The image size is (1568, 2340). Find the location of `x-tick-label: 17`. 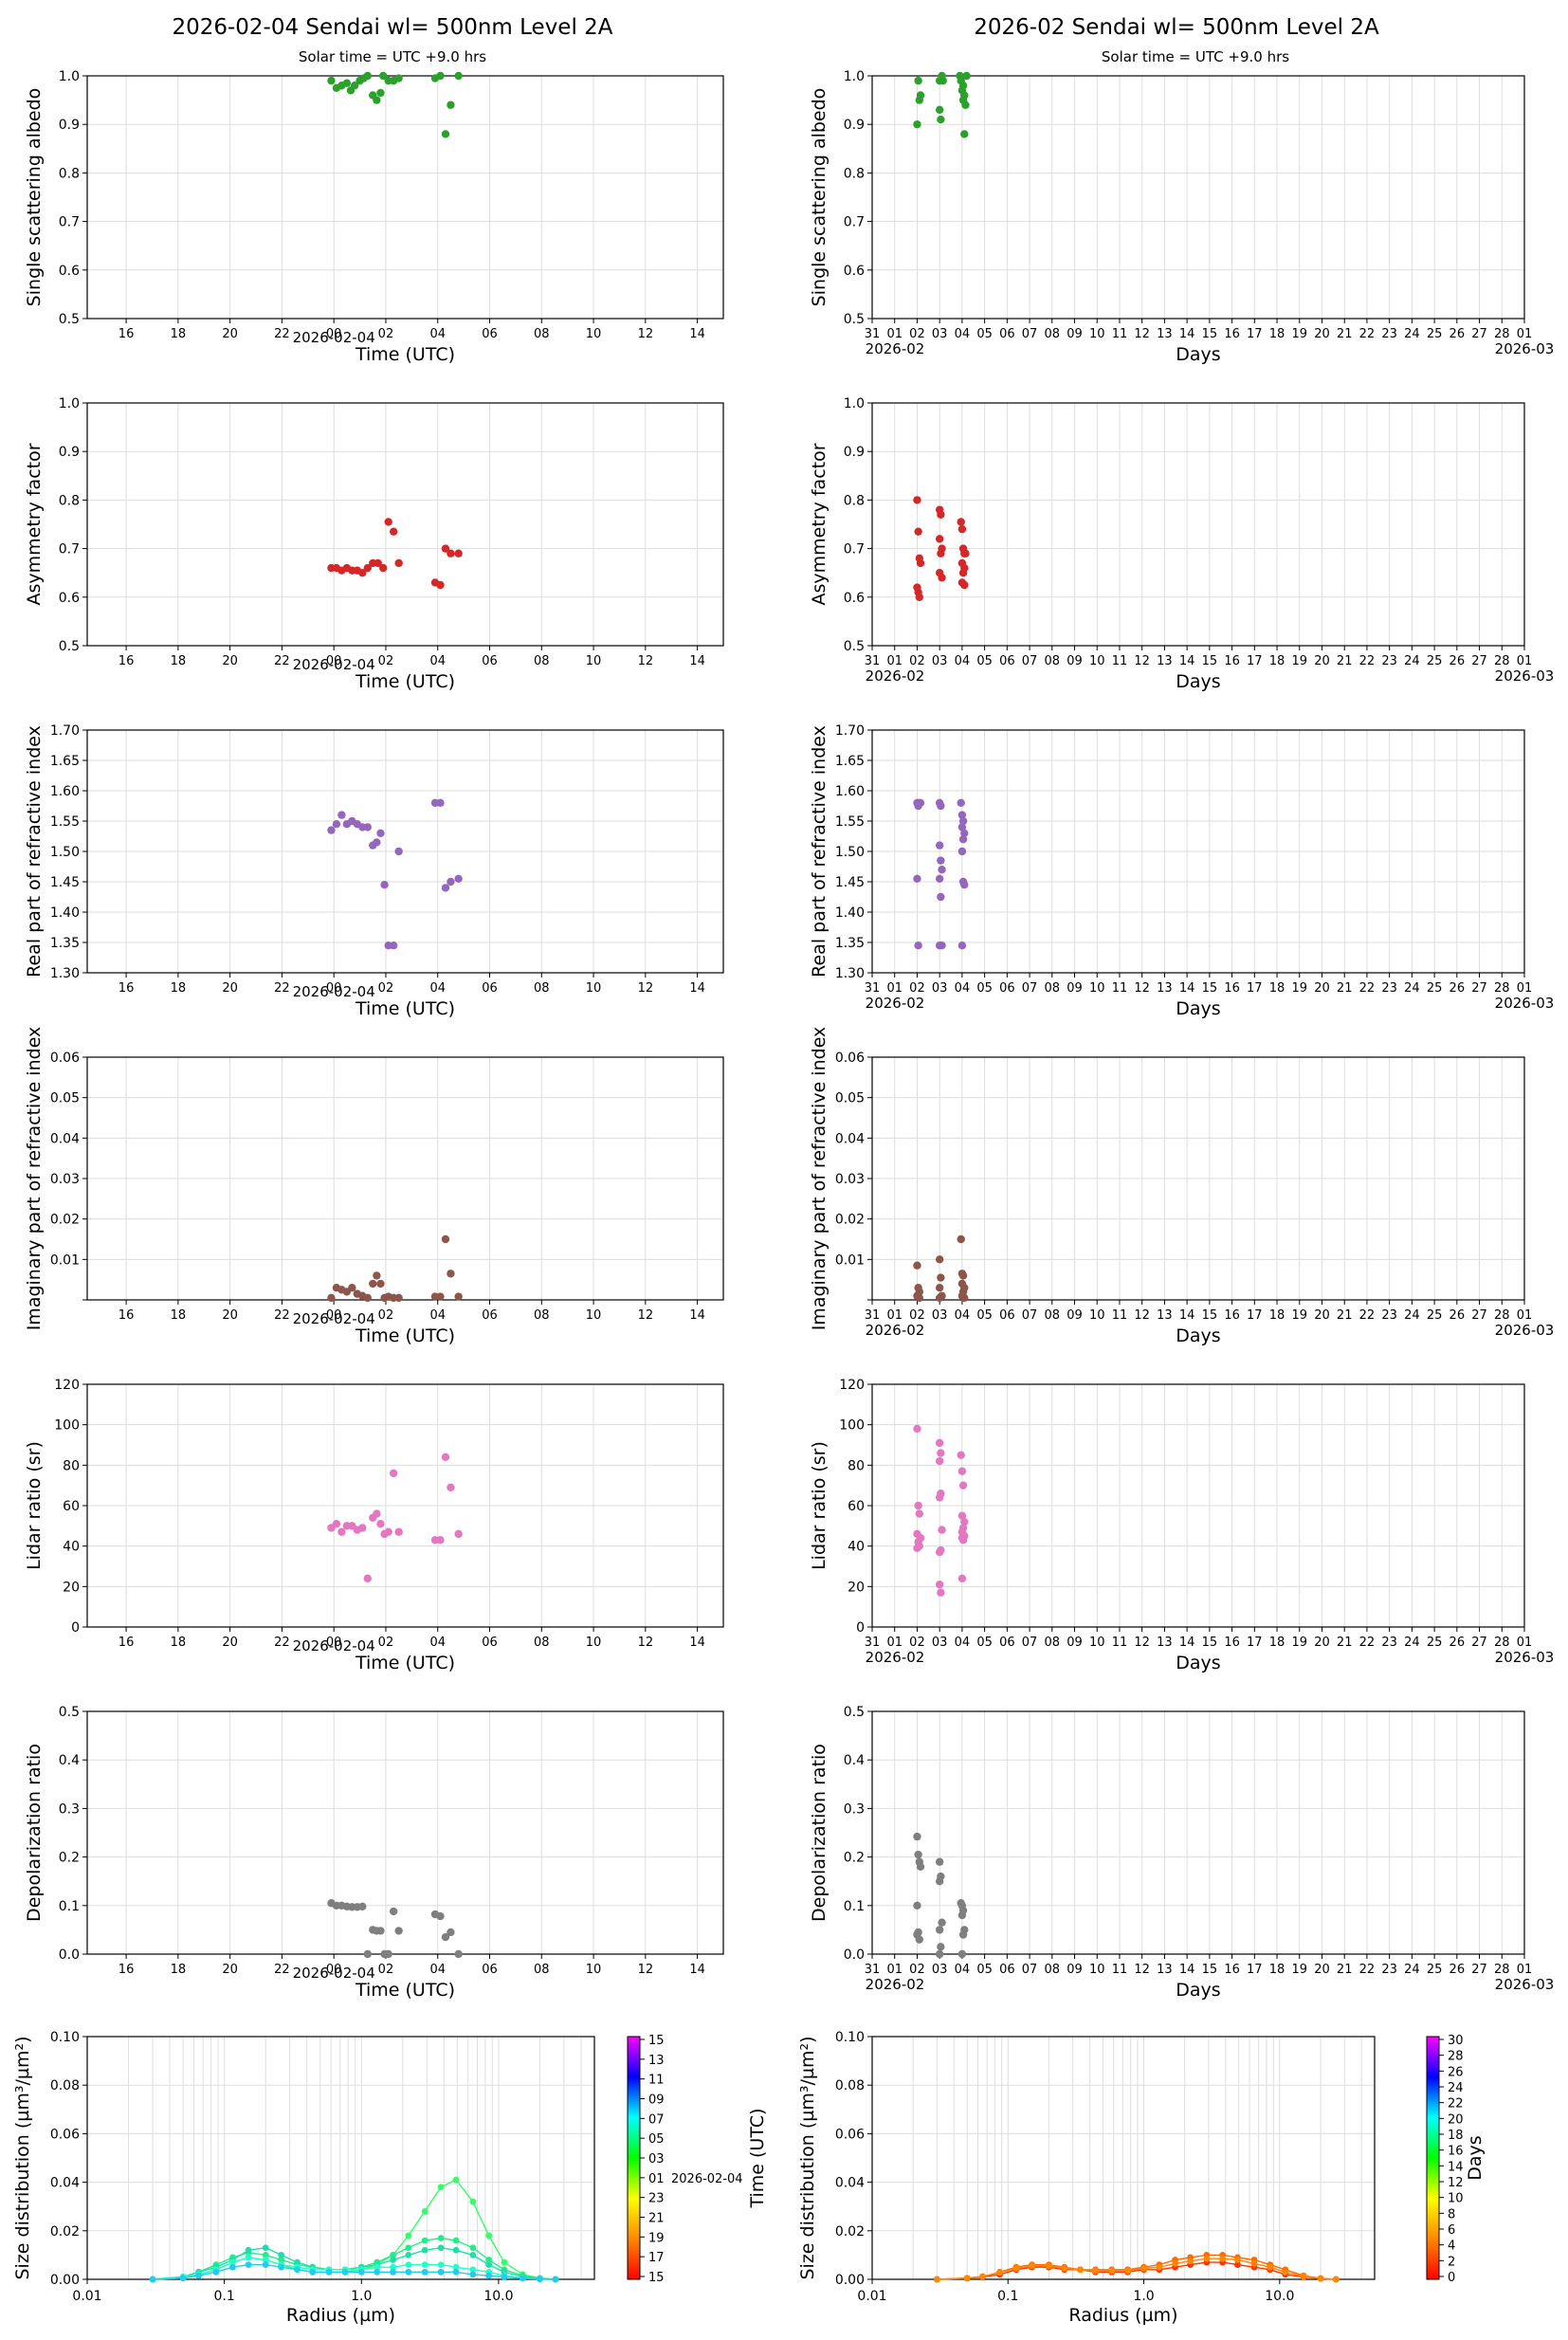

x-tick-label: 17 is located at coordinates (1255, 334).